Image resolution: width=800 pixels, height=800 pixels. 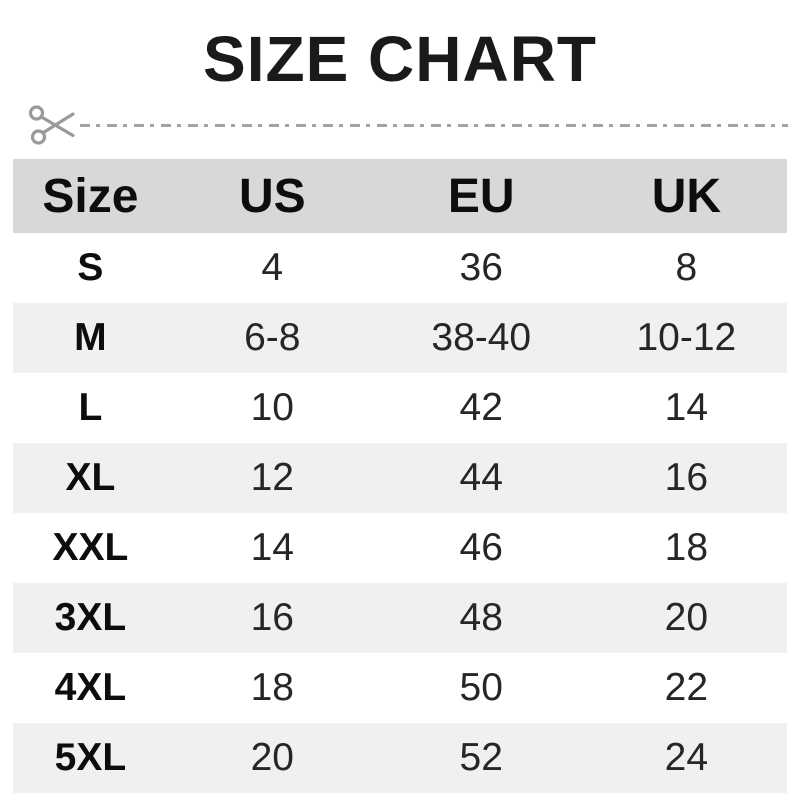 I want to click on cell-eu: 48, so click(x=481, y=617).